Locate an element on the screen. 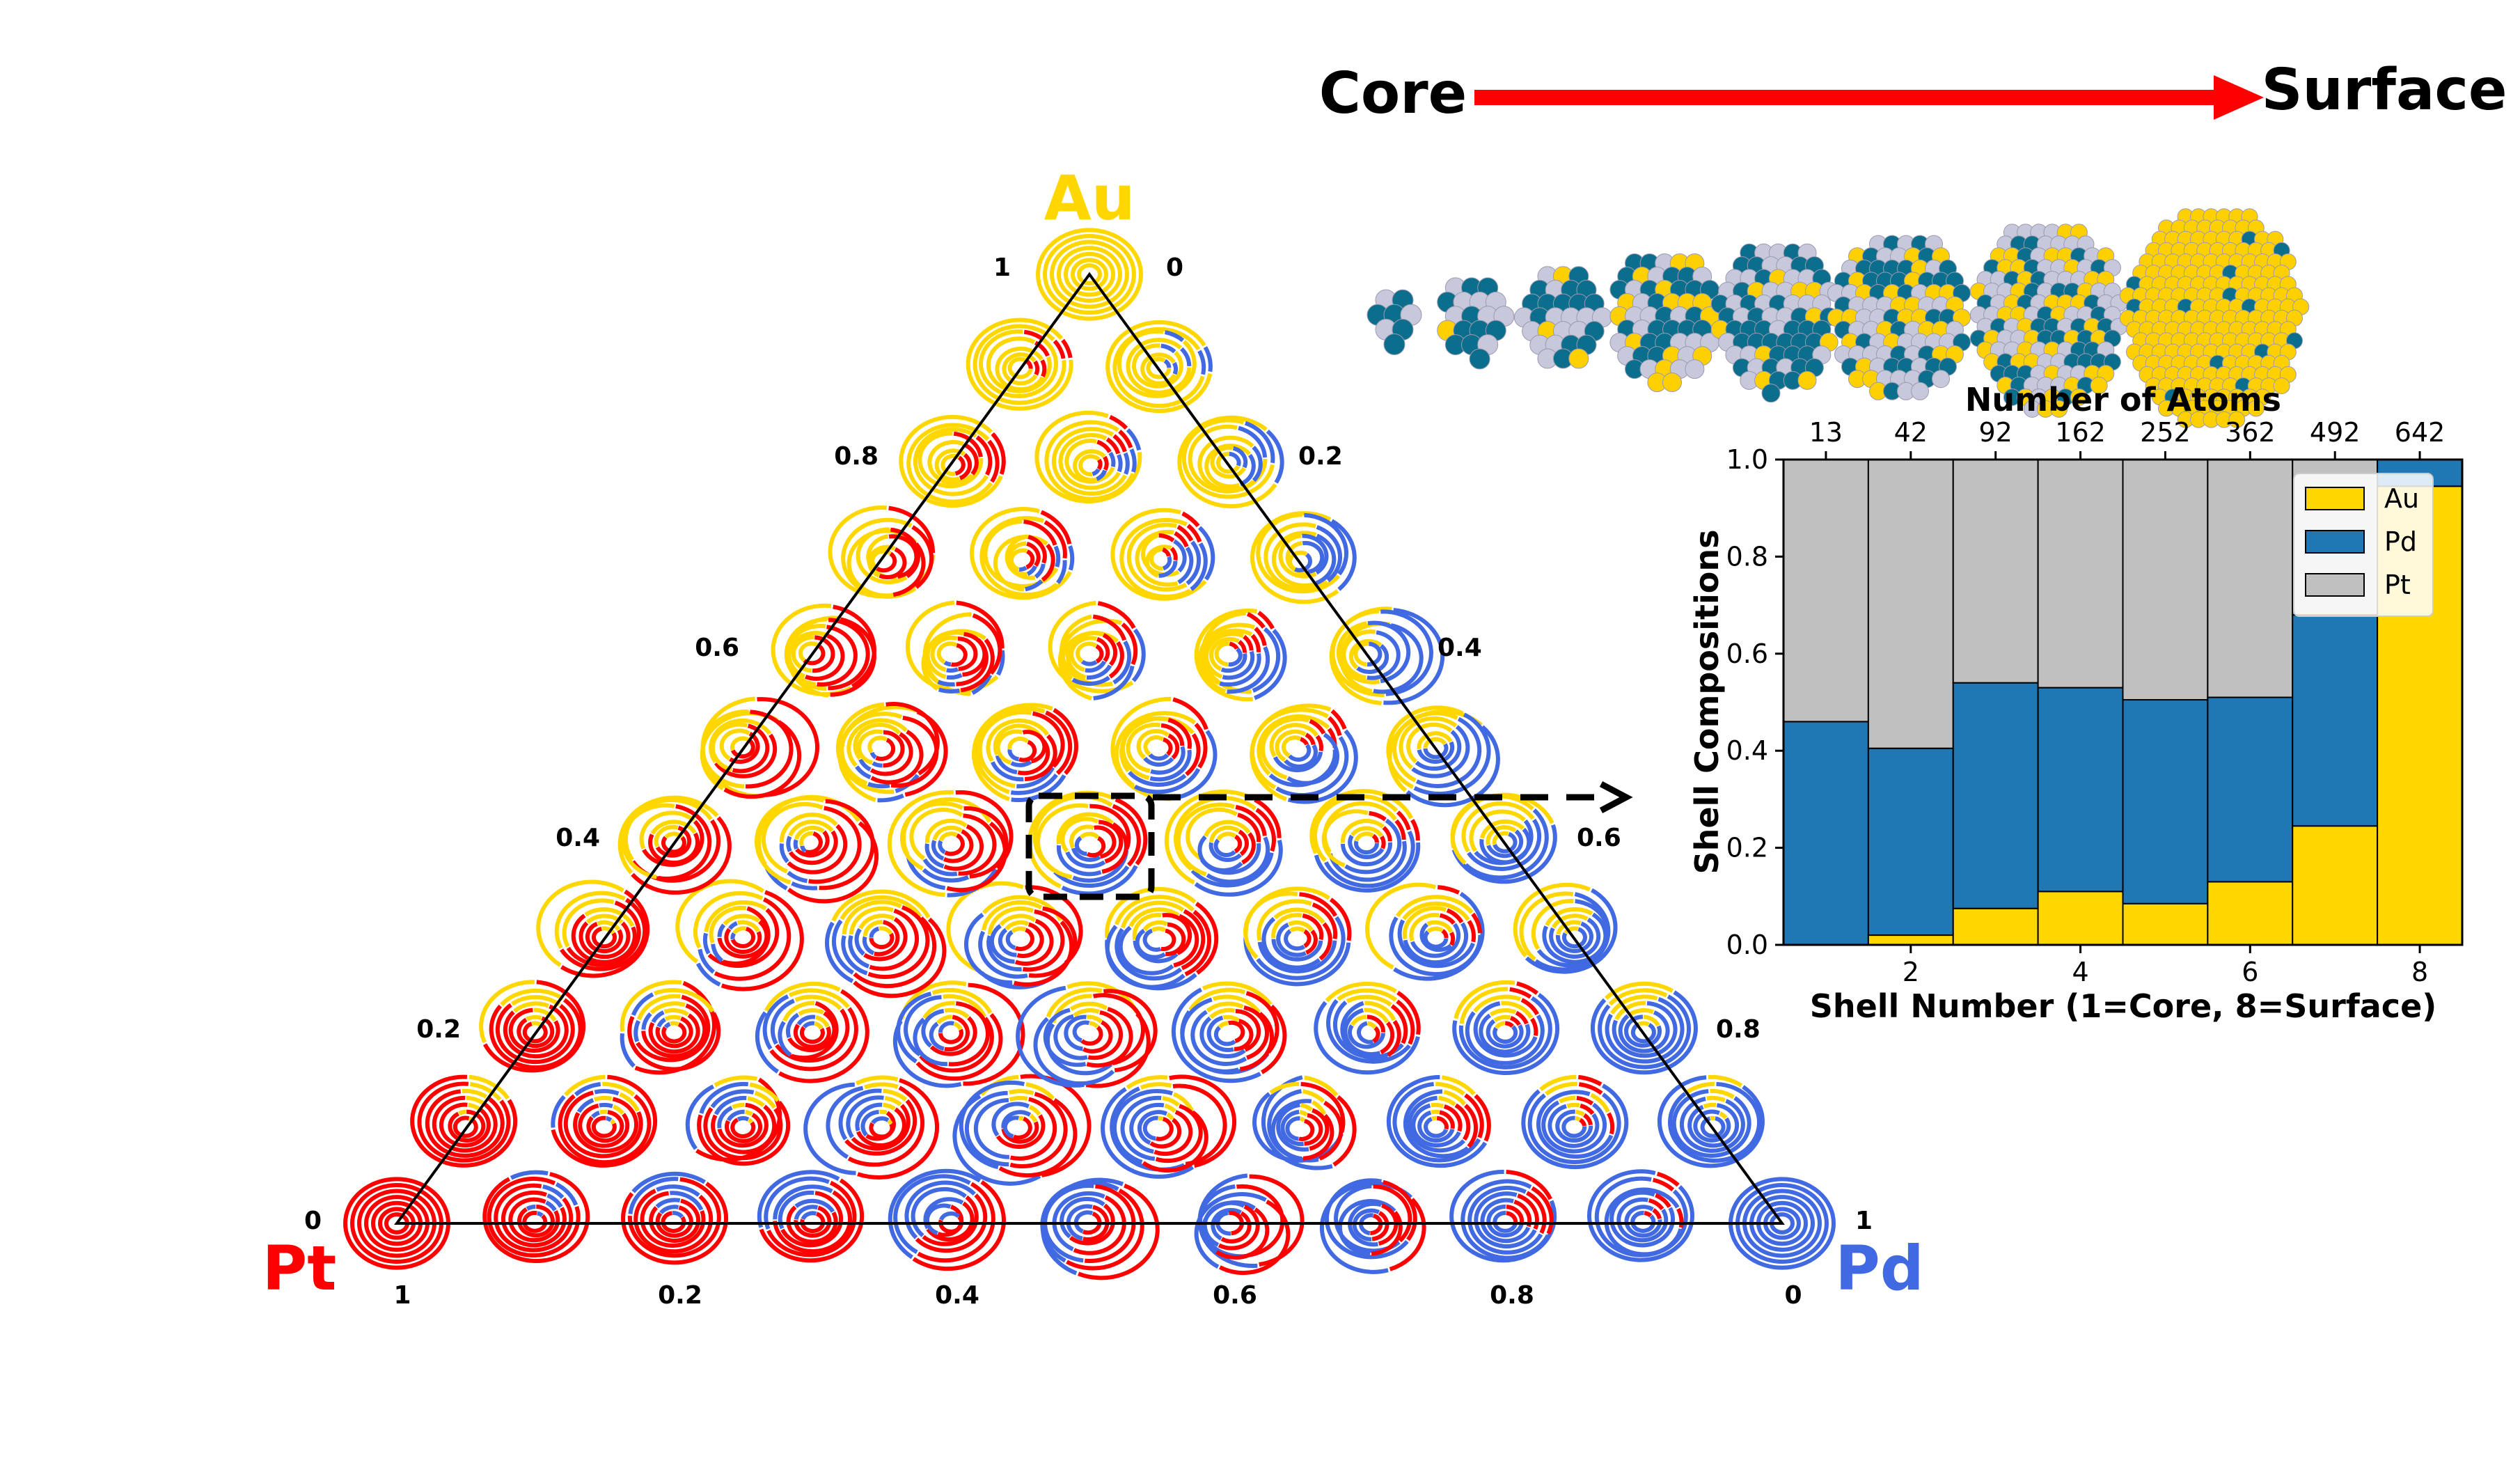 This screenshot has width=2520, height=1481. highlight-arrow-head is located at coordinates (1616, 797).